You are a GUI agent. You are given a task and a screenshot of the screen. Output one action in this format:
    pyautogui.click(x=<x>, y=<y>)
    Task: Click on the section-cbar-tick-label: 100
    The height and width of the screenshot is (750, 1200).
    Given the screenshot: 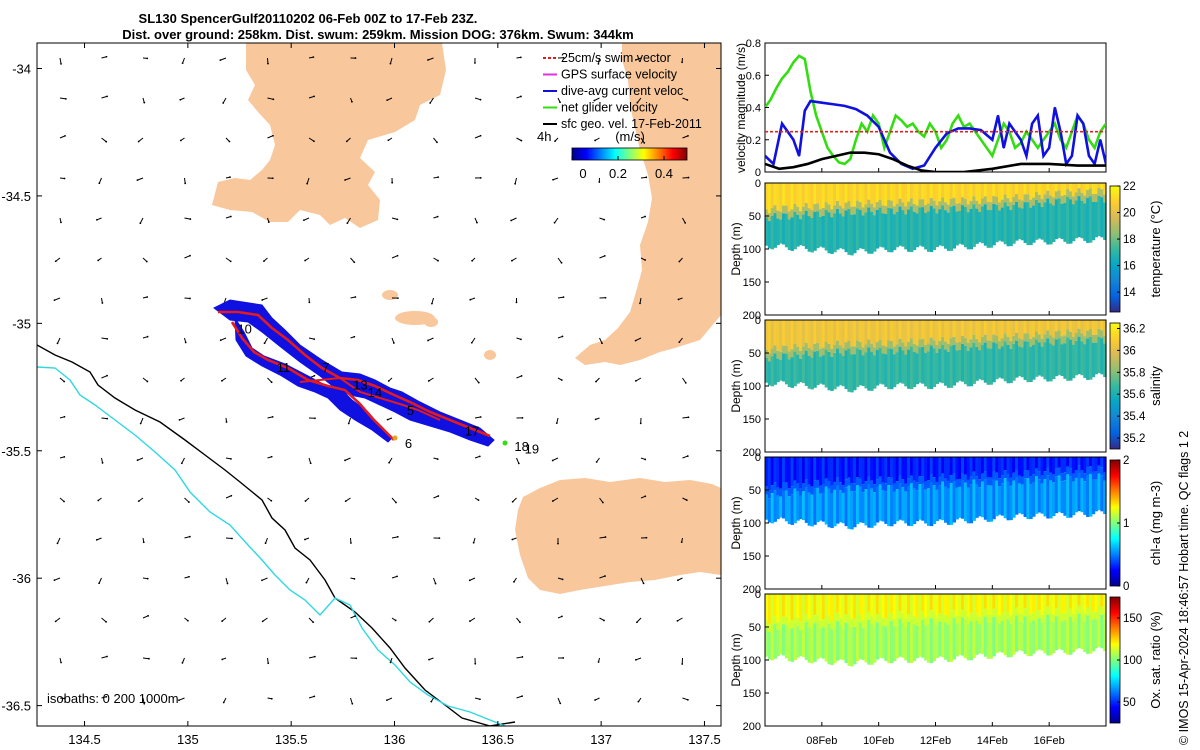 What is the action you would take?
    pyautogui.click(x=1132, y=661)
    